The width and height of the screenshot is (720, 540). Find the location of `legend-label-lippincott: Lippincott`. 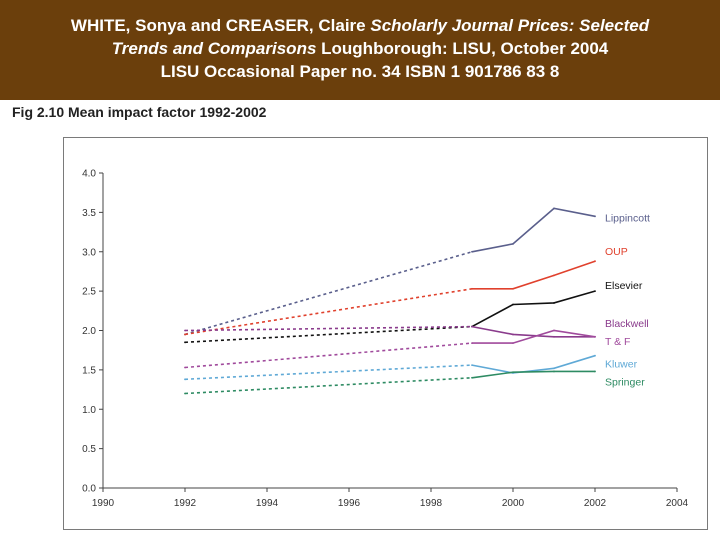

legend-label-lippincott: Lippincott is located at coordinates (627, 218).